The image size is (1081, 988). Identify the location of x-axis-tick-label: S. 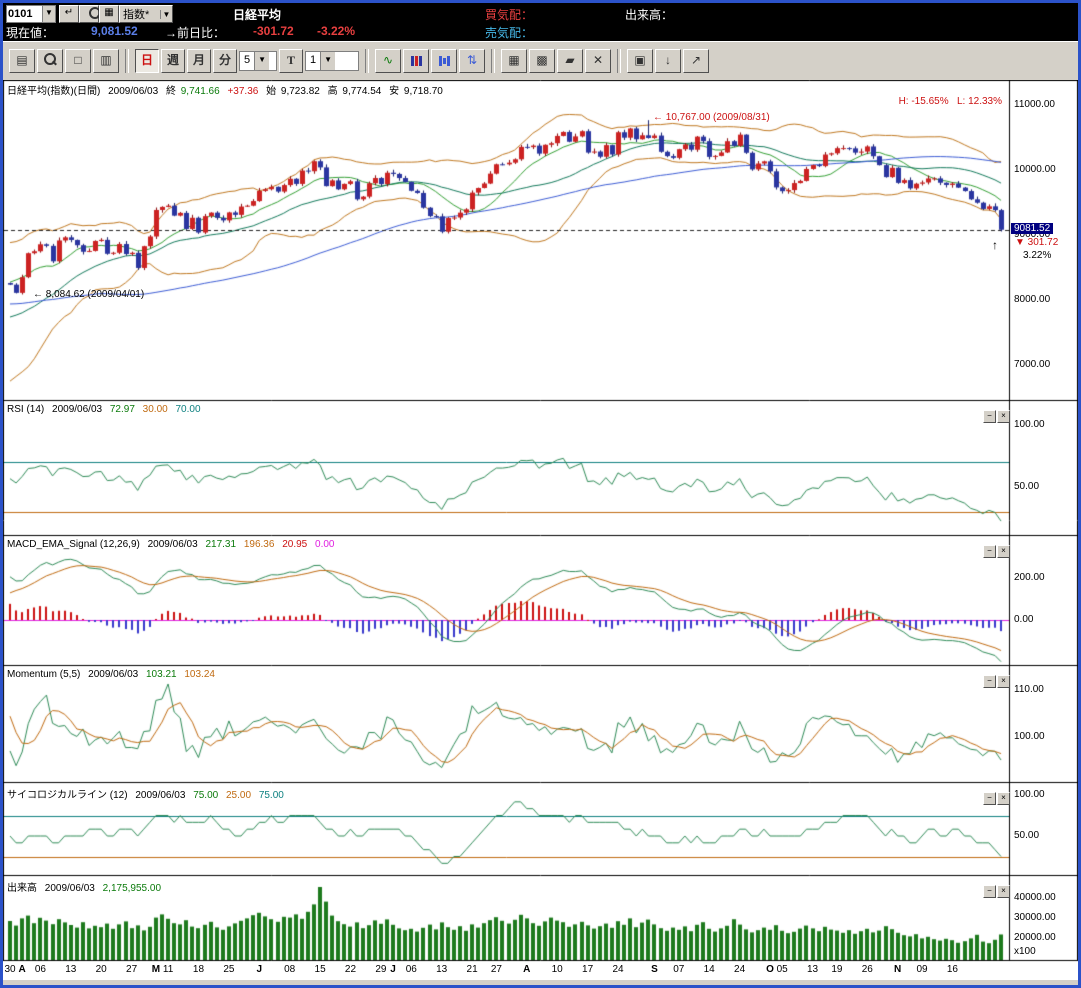
(654, 969).